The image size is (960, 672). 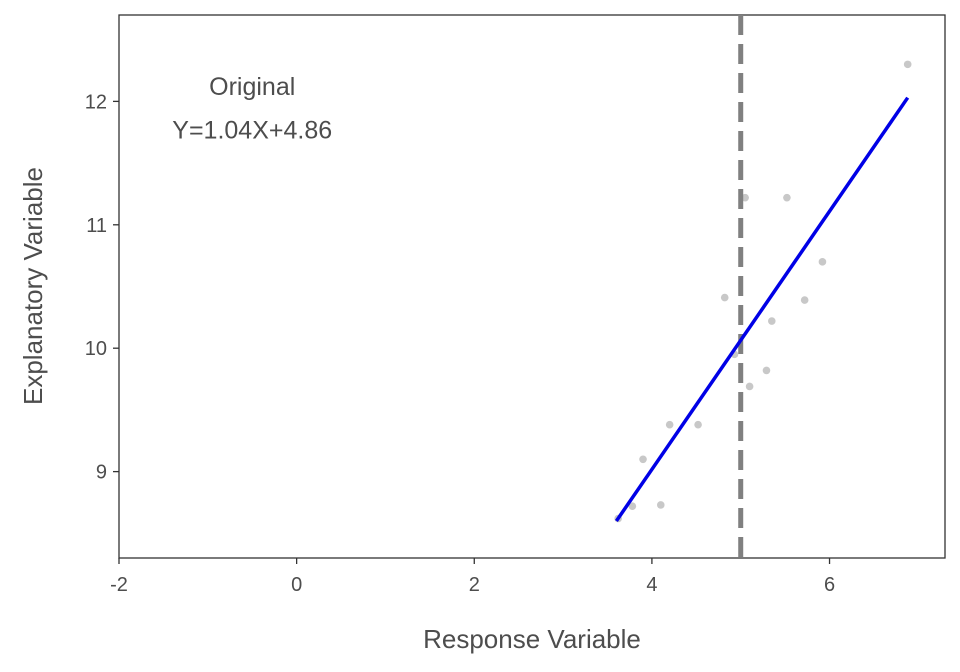 What do you see at coordinates (651, 585) in the screenshot?
I see `x-tick-label: 4` at bounding box center [651, 585].